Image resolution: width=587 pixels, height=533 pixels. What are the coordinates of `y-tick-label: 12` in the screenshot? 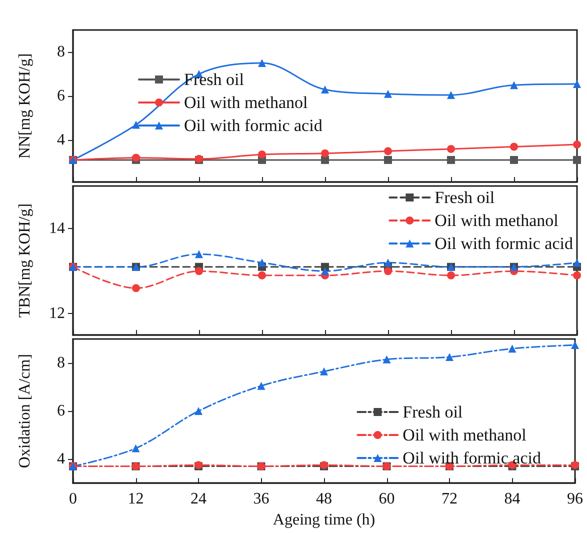 It's located at (57, 313).